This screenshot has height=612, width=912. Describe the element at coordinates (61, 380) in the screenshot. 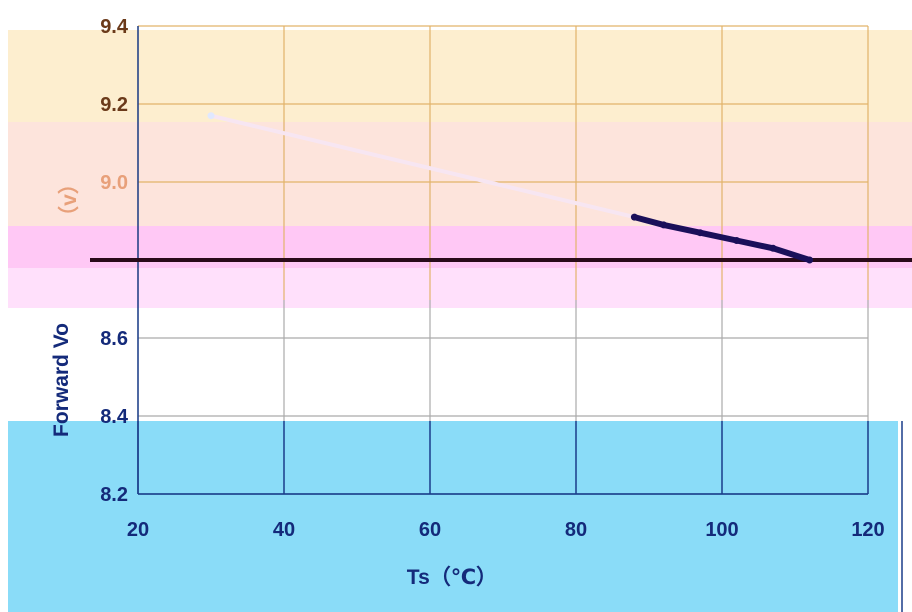

I see `y-axis-title: Forward Vo` at that location.